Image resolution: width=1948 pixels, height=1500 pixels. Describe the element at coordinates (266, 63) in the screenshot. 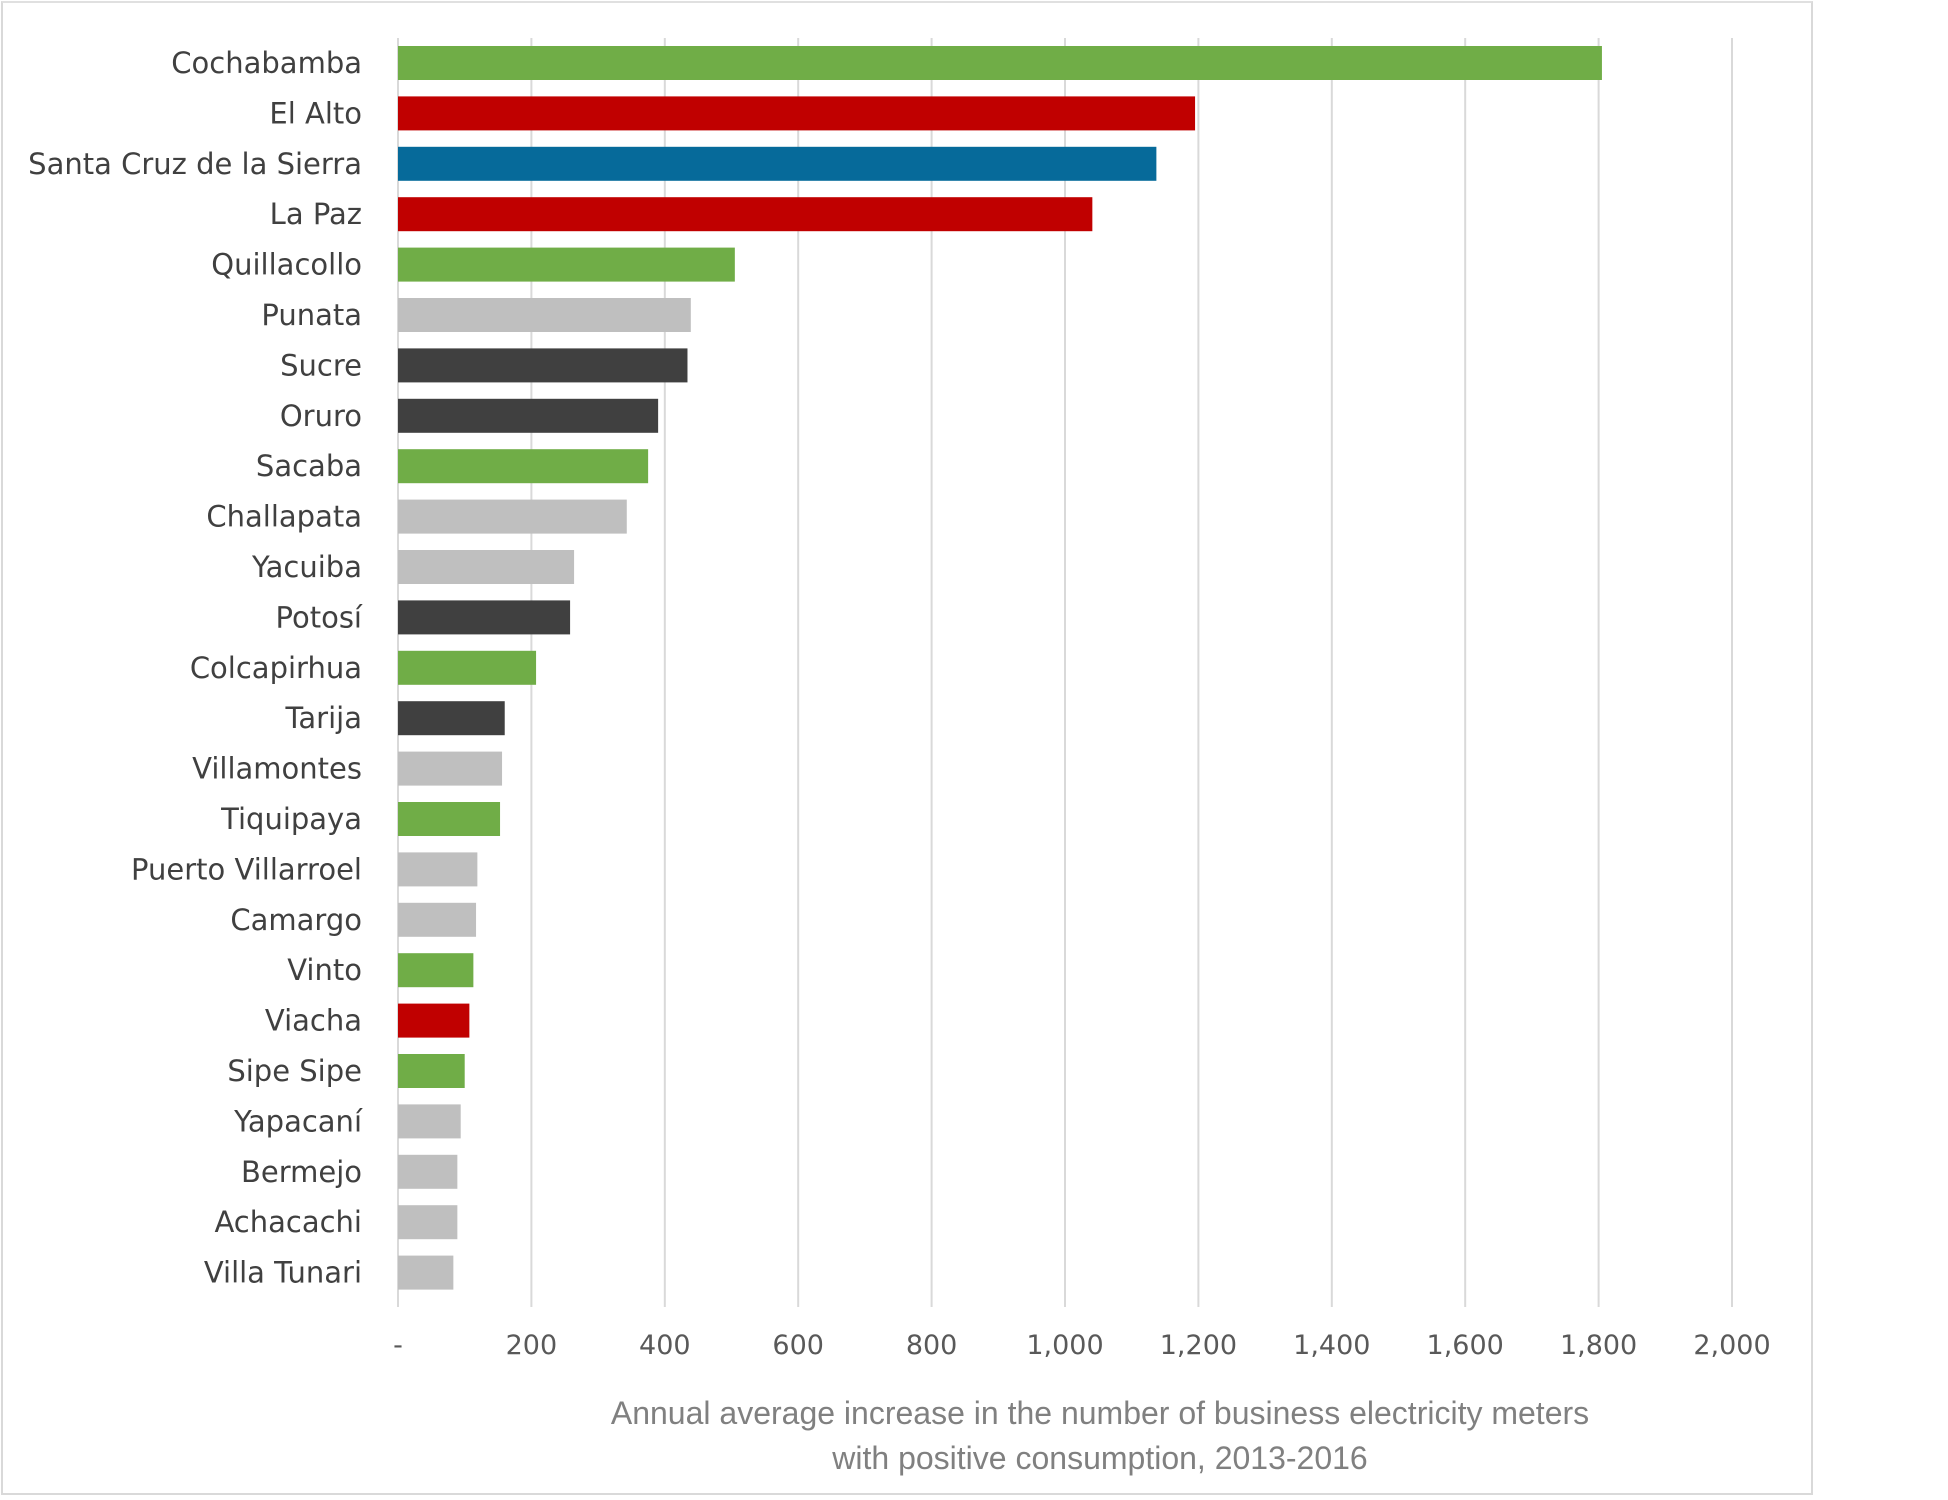

I see `category-label: Cochabamba` at that location.